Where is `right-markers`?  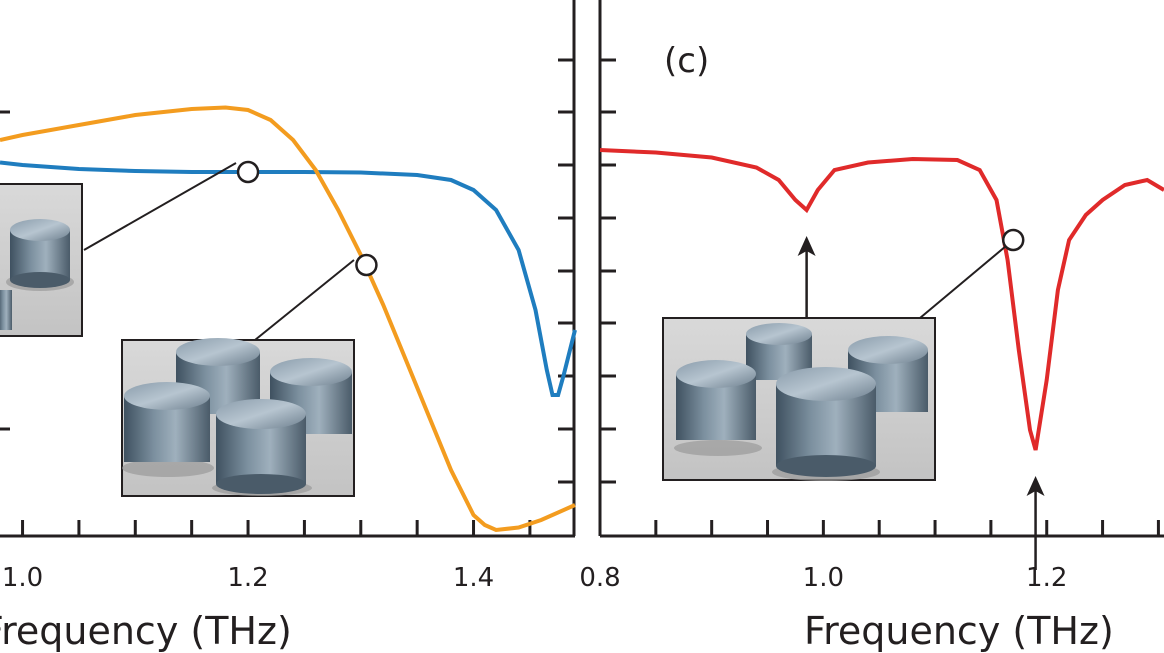 right-markers is located at coordinates (1013, 240).